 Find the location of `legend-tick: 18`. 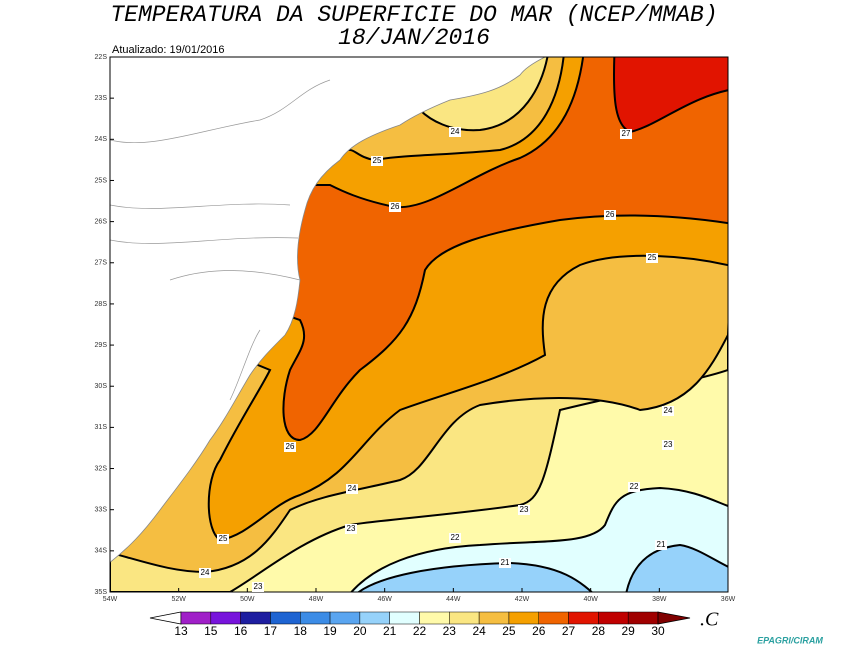

legend-tick: 18 is located at coordinates (301, 631).